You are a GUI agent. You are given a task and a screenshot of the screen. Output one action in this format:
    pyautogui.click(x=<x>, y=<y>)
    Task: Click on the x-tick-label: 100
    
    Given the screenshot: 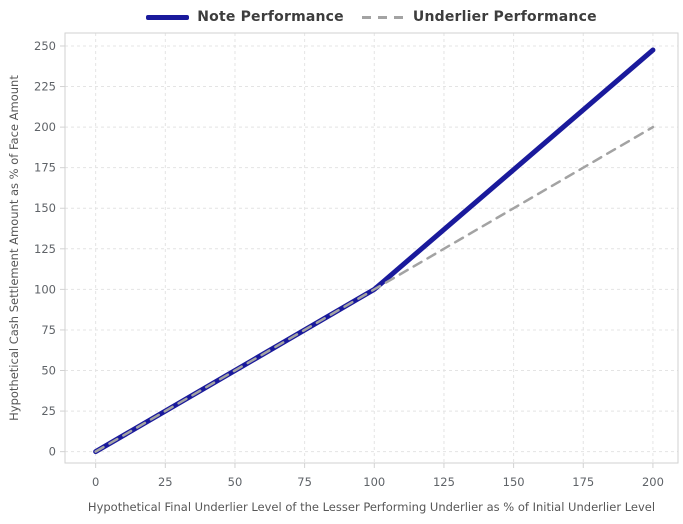 What is the action you would take?
    pyautogui.click(x=374, y=482)
    